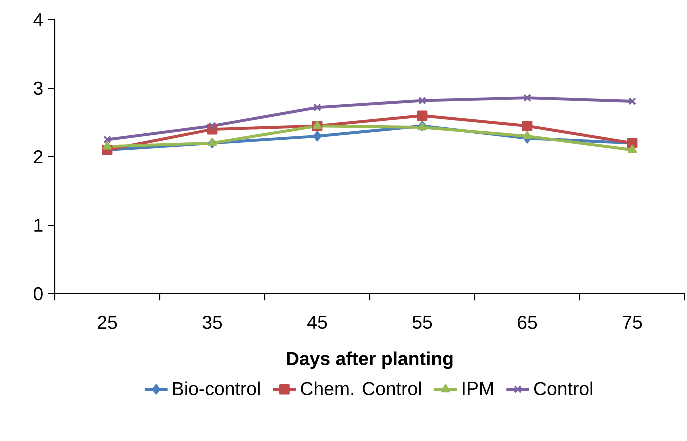 The image size is (687, 441). I want to click on y-tick-label: 4, so click(39, 20).